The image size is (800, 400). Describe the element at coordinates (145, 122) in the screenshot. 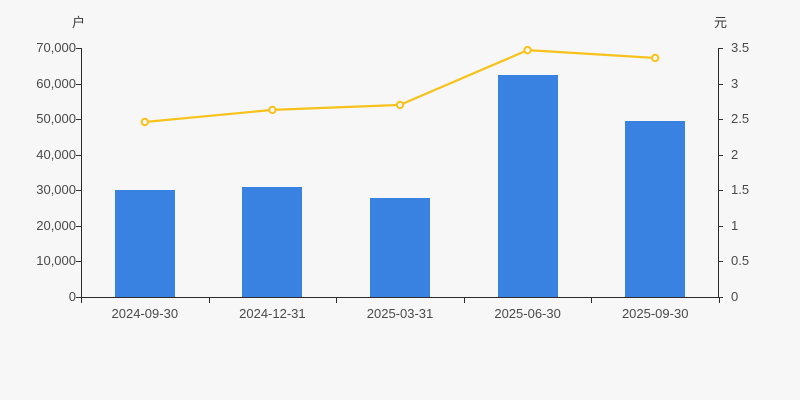

I see `line-point-2024-09-30: 2024-09-30 2.46` at that location.